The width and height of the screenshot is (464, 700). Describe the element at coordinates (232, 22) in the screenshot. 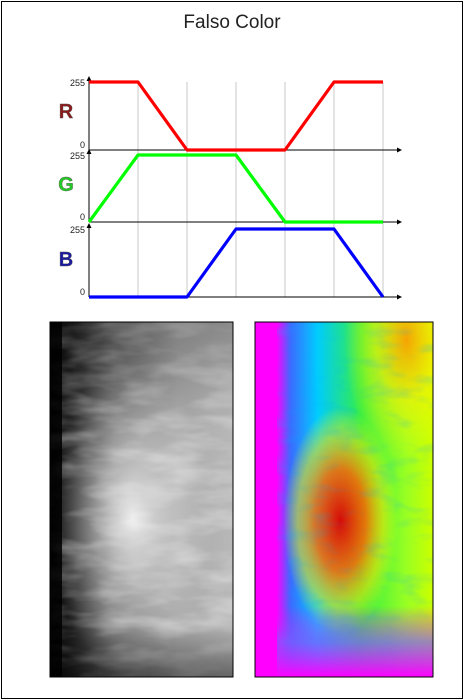

I see `figure-title: Falso Color` at that location.